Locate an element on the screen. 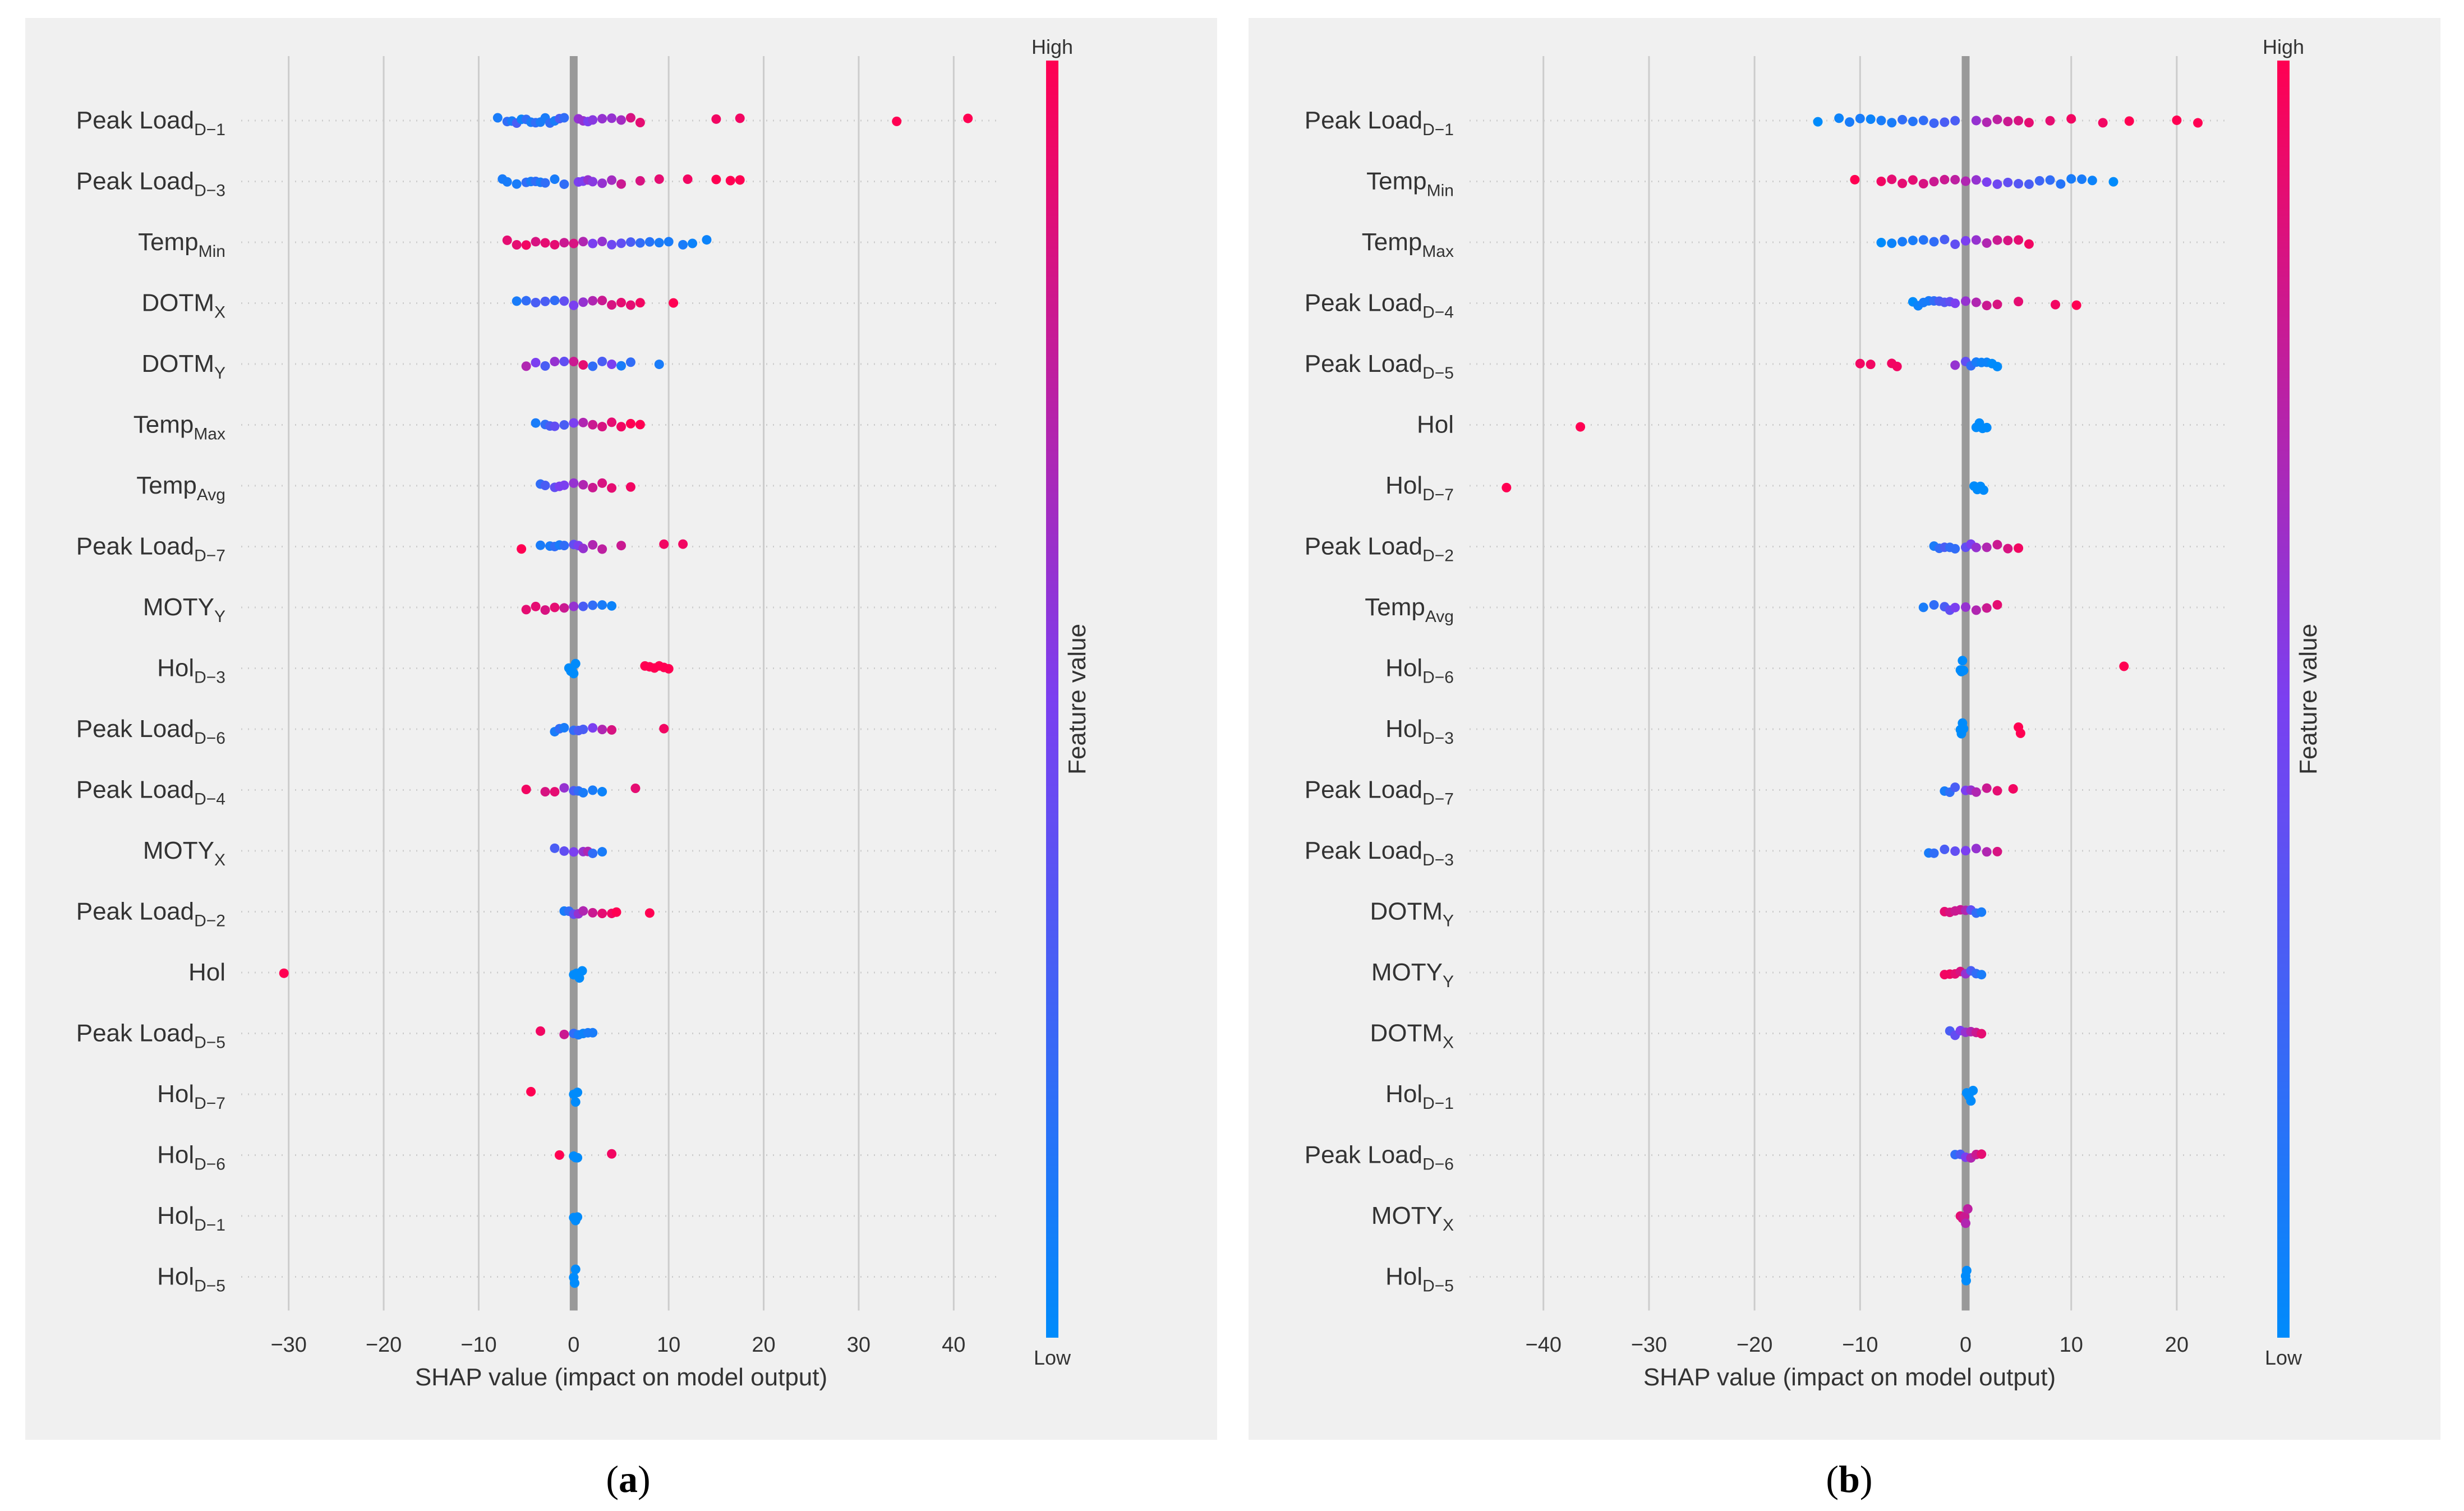 This screenshot has width=2464, height=1511. zero-line is located at coordinates (1966, 683).